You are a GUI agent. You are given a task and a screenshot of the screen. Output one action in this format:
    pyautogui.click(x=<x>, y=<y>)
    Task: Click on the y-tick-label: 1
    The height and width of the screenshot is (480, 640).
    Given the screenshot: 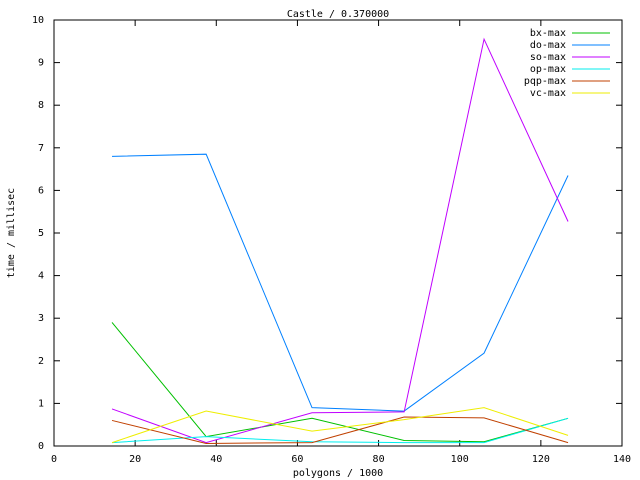 What is the action you would take?
    pyautogui.click(x=41, y=403)
    